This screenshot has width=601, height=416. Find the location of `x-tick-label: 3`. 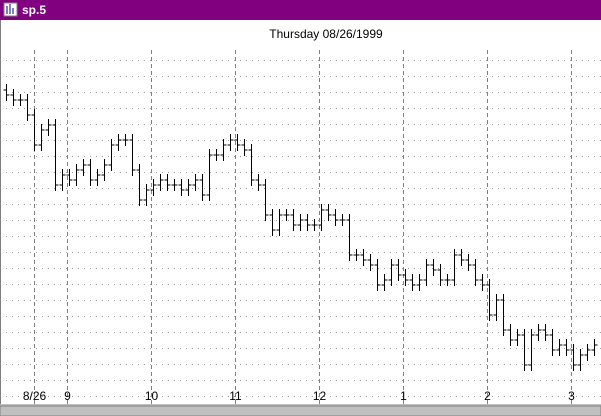

x-tick-label: 3 is located at coordinates (571, 396).